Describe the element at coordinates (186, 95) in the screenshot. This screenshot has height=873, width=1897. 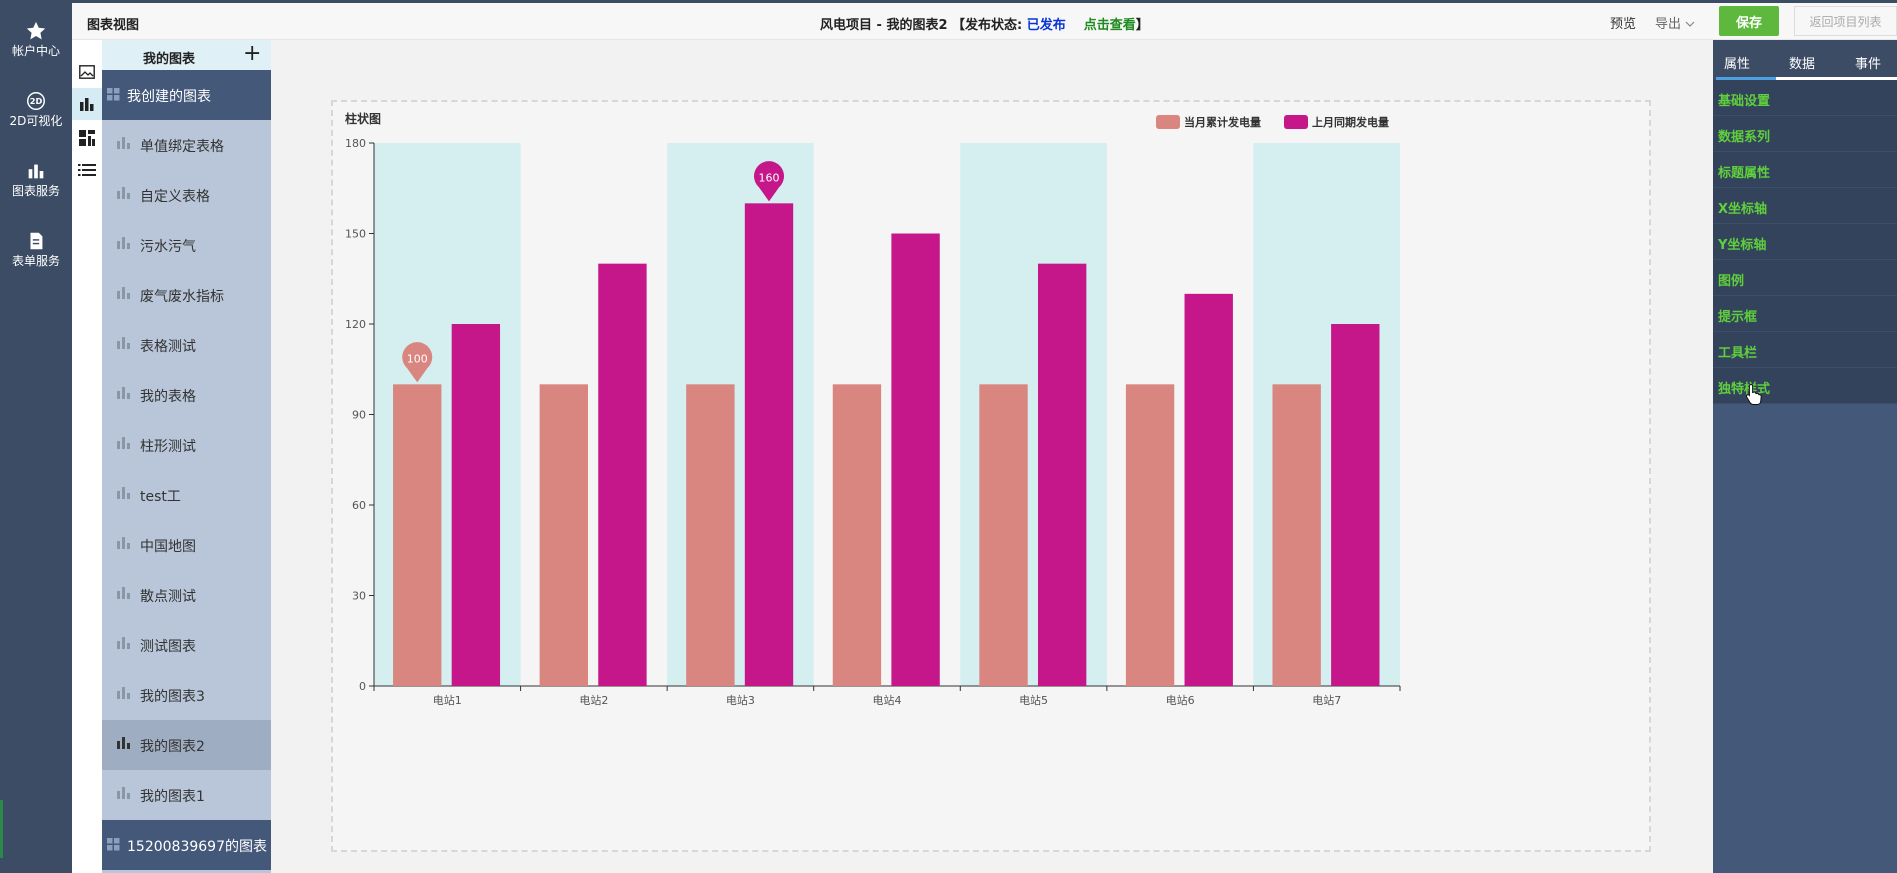
I see `group-my-created-charts: 我创建的图表` at that location.